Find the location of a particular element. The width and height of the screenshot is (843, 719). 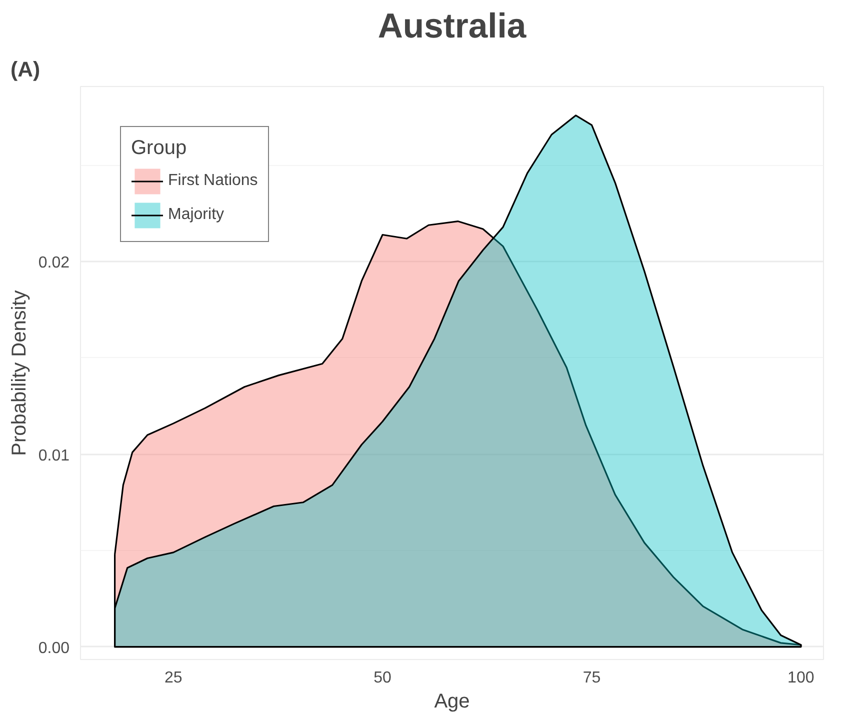

x-tick-label: 25 is located at coordinates (173, 678).